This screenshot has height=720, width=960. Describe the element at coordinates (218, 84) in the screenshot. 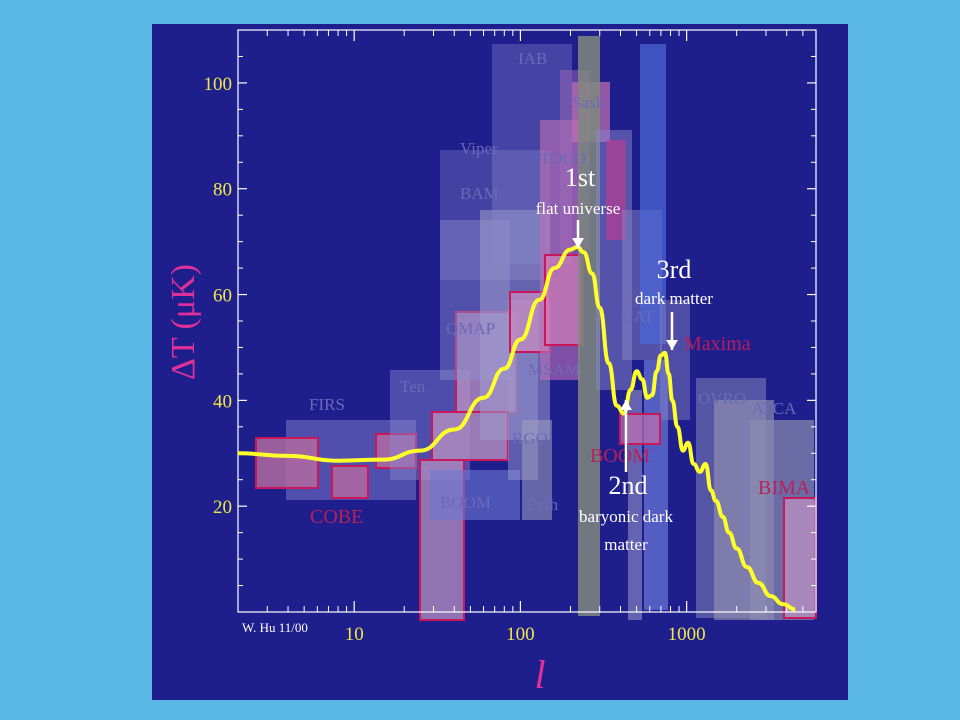

I see `y-tick-label: 100` at that location.